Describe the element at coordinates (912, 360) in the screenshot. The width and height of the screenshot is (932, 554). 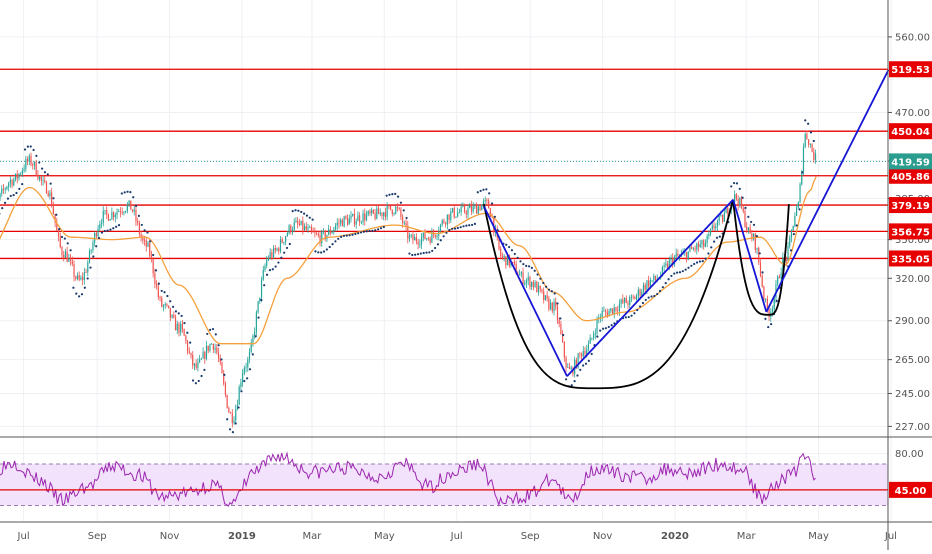
I see `y-tick-label-2: 265.00` at that location.